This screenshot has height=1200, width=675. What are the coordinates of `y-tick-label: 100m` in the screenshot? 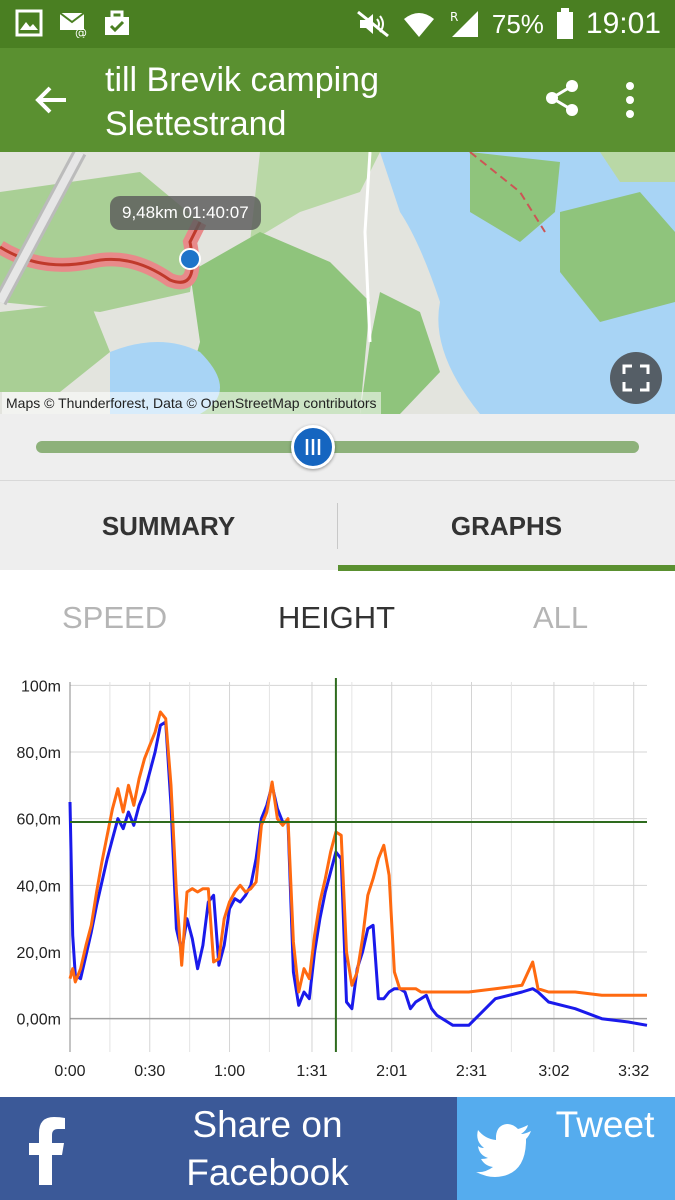 It's located at (41, 686).